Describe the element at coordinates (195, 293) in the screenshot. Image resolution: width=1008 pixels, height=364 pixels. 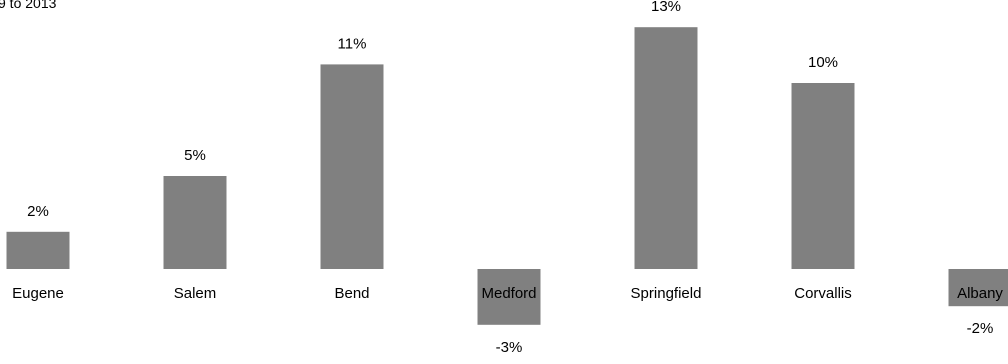
I see `category-label-salem: Salem` at that location.